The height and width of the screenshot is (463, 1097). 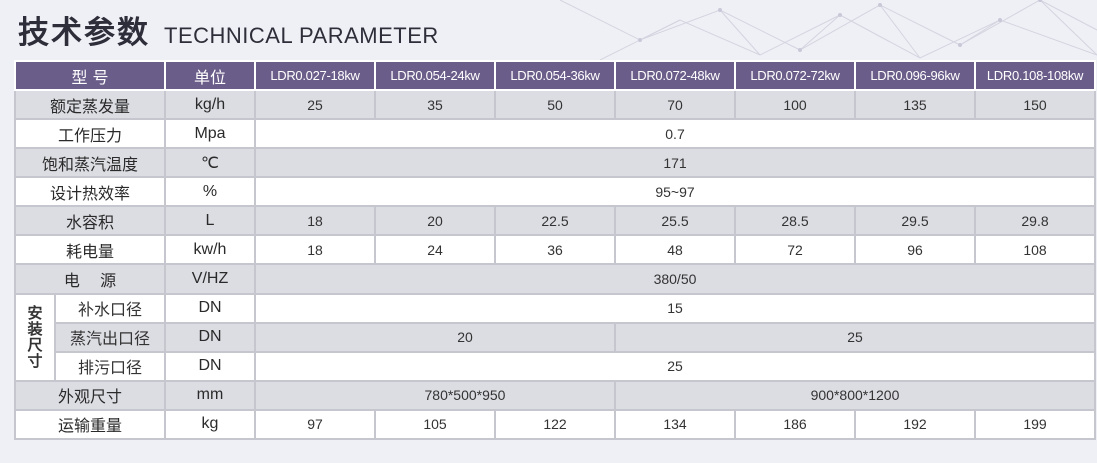 I want to click on table-cell-merged: 95~97, so click(x=675, y=192).